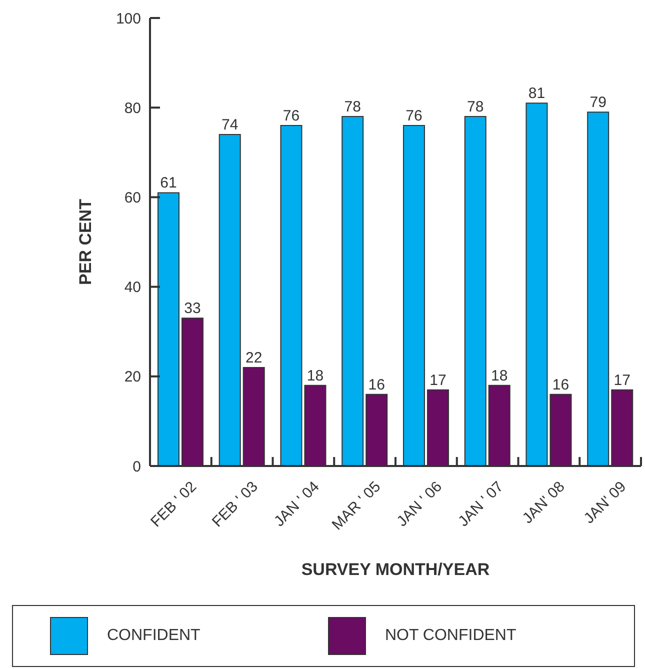  I want to click on legend-label: CONFIDENT, so click(153, 636).